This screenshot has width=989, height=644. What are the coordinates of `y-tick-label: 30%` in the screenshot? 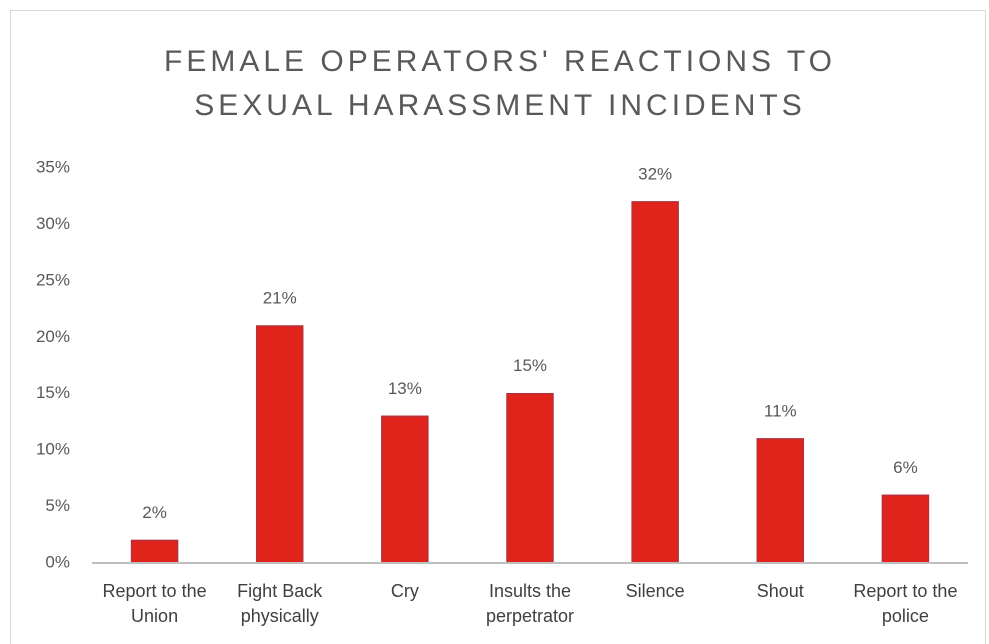 It's located at (53, 223).